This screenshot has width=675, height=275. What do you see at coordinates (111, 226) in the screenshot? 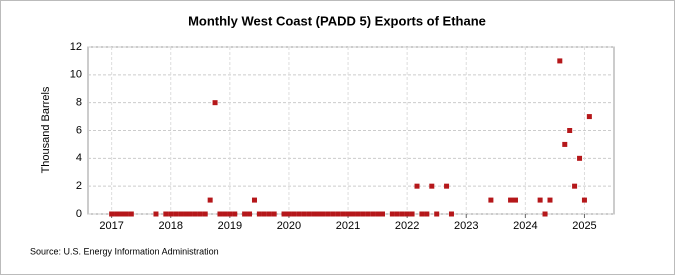
I see `x-tick-label: 2017` at bounding box center [111, 226].